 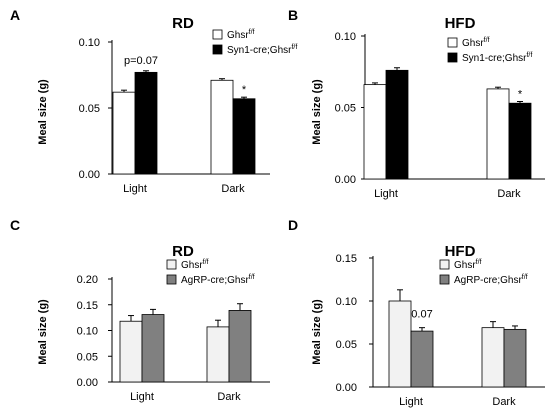 I want to click on annotation: p=0.07, so click(x=141, y=61).